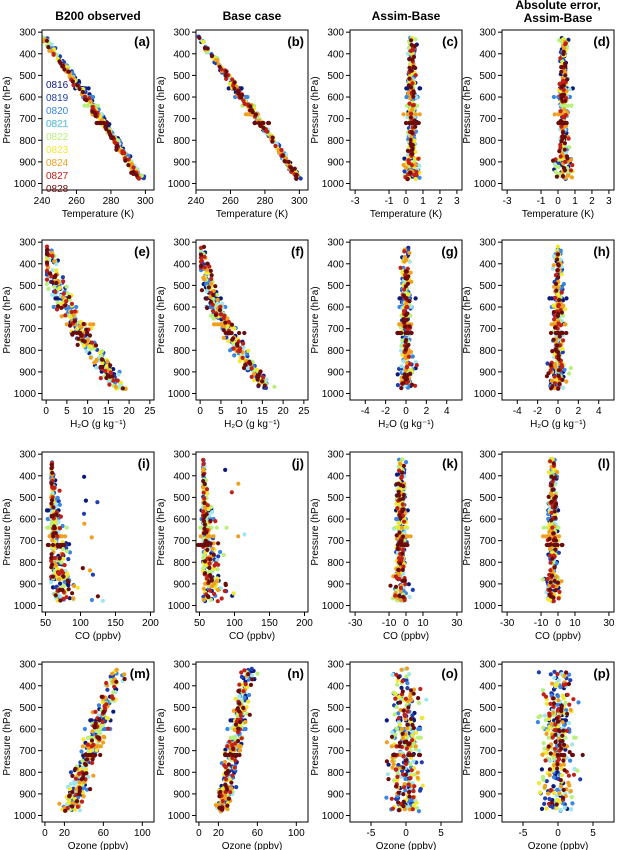 This screenshot has width=630, height=850. Describe the element at coordinates (579, 411) in the screenshot. I see `x-tick-label: 2` at that location.